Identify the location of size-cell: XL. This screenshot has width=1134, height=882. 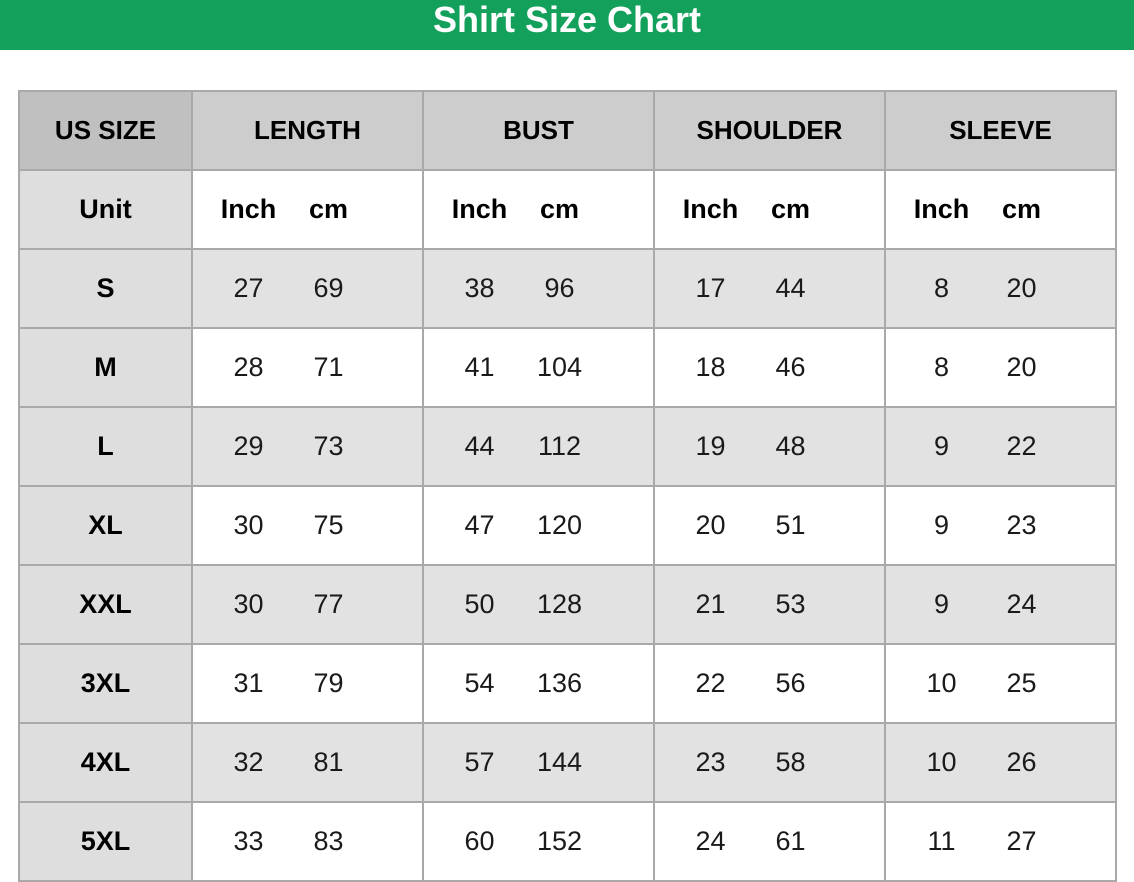
(105, 525).